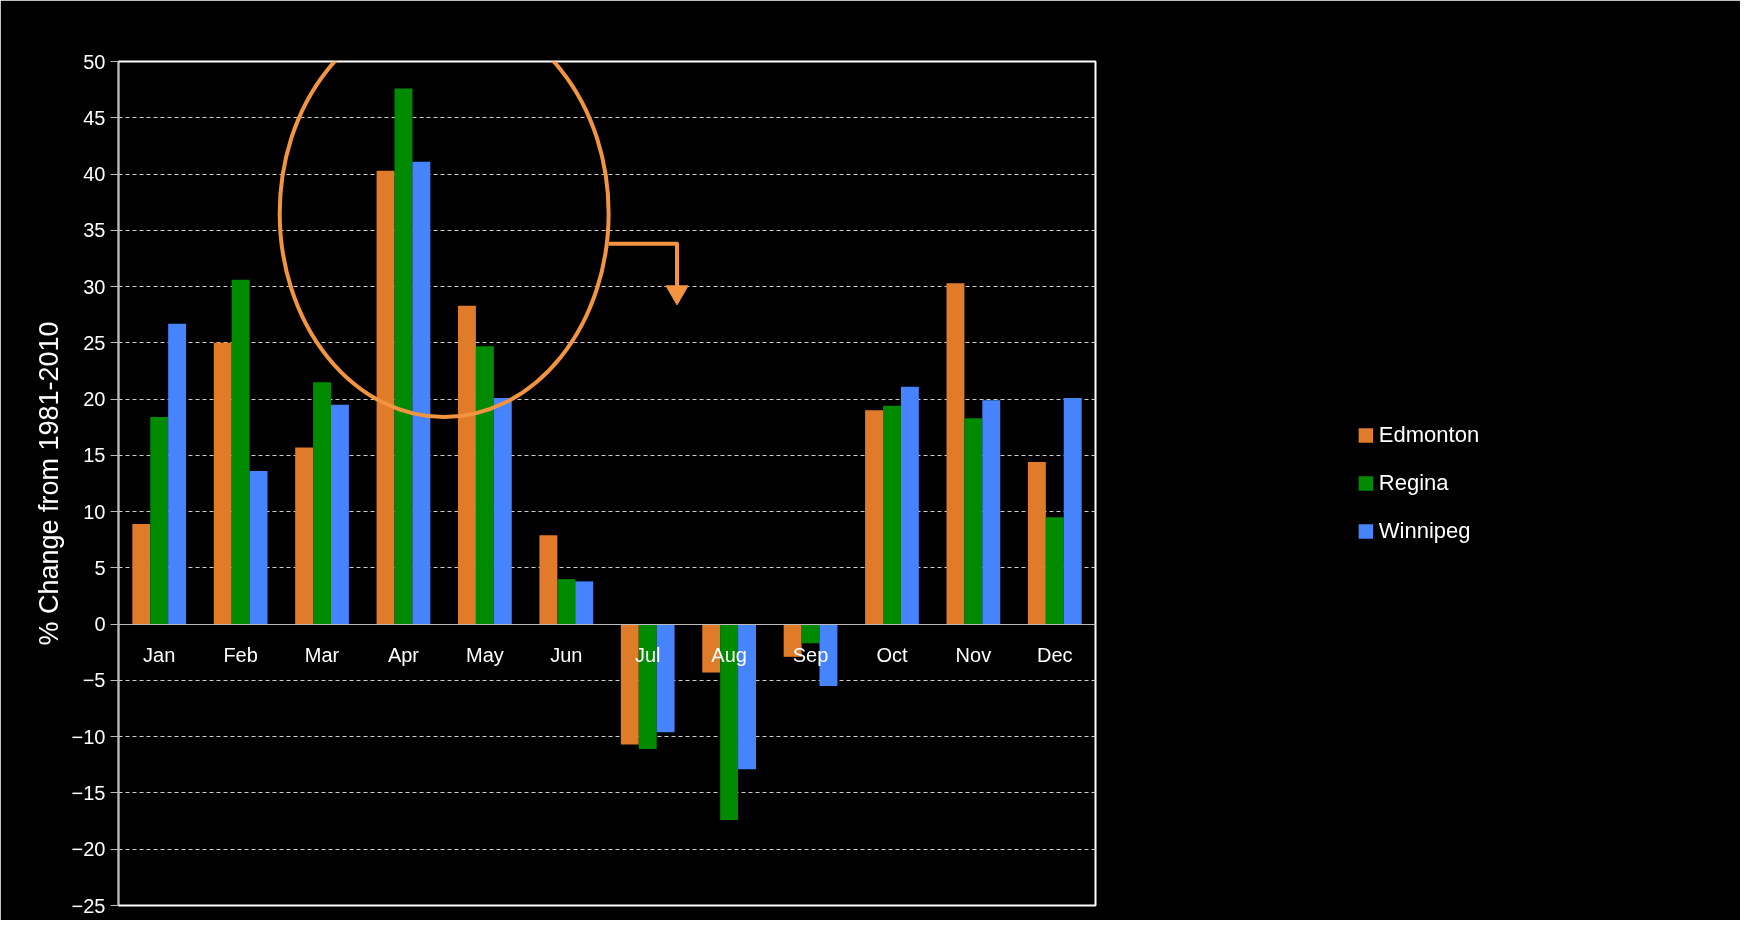 This screenshot has height=933, width=1750. Describe the element at coordinates (566, 655) in the screenshot. I see `x-tick-label: Jun` at that location.